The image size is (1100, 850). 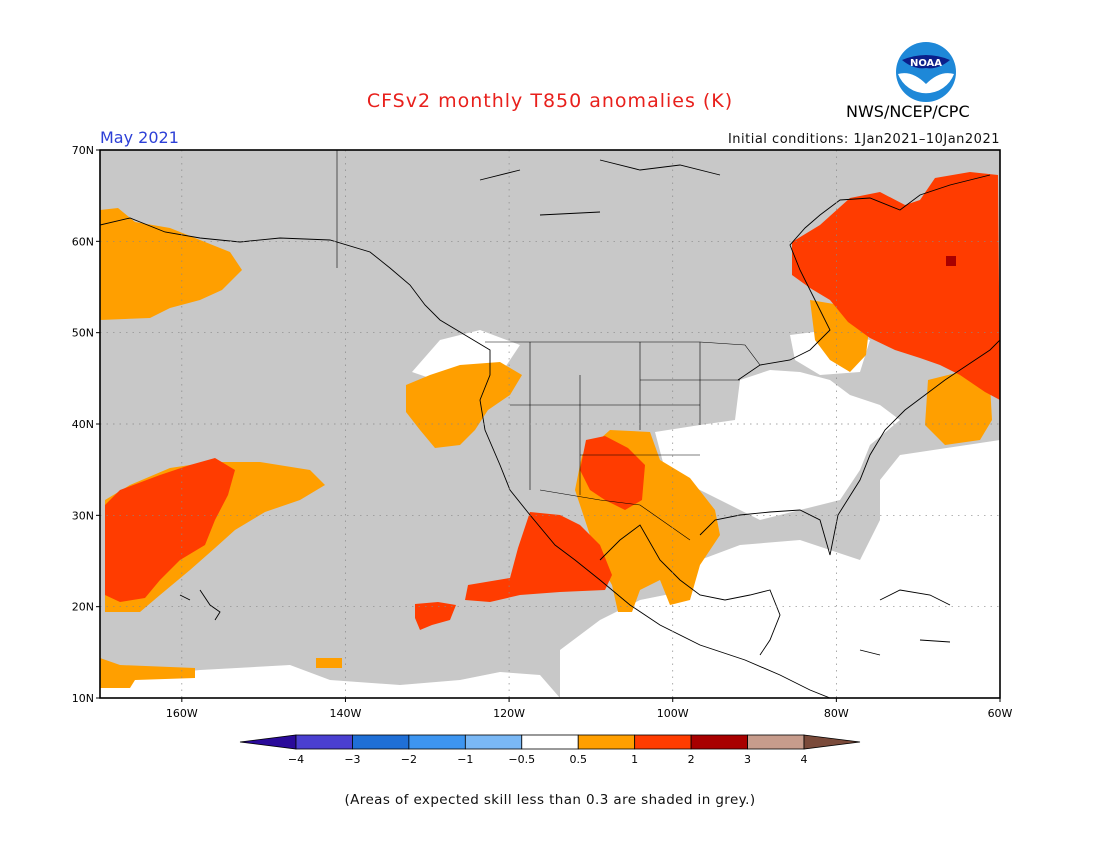 I want to click on initial-conditions-label: Initial conditions: 1Jan2021–10Jan2021, so click(x=863, y=139).